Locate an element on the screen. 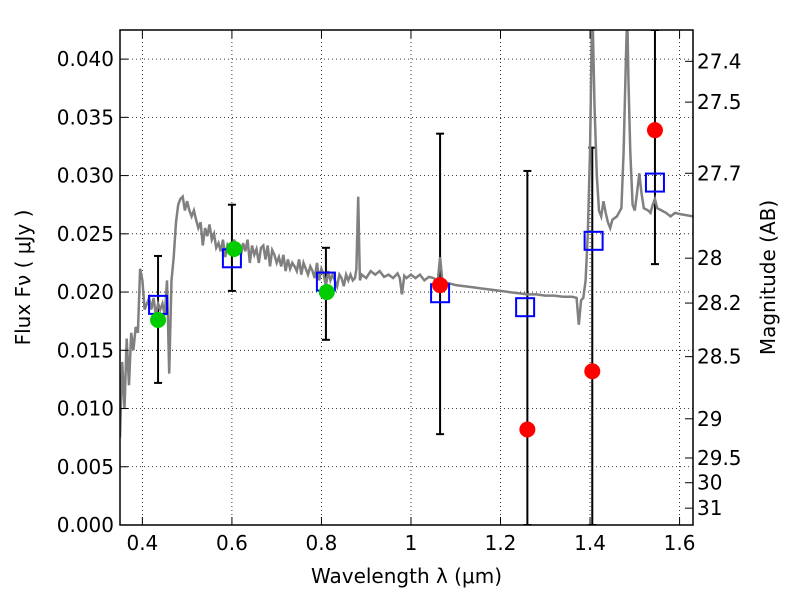  y2-tick-label: 27.4 is located at coordinates (719, 61).